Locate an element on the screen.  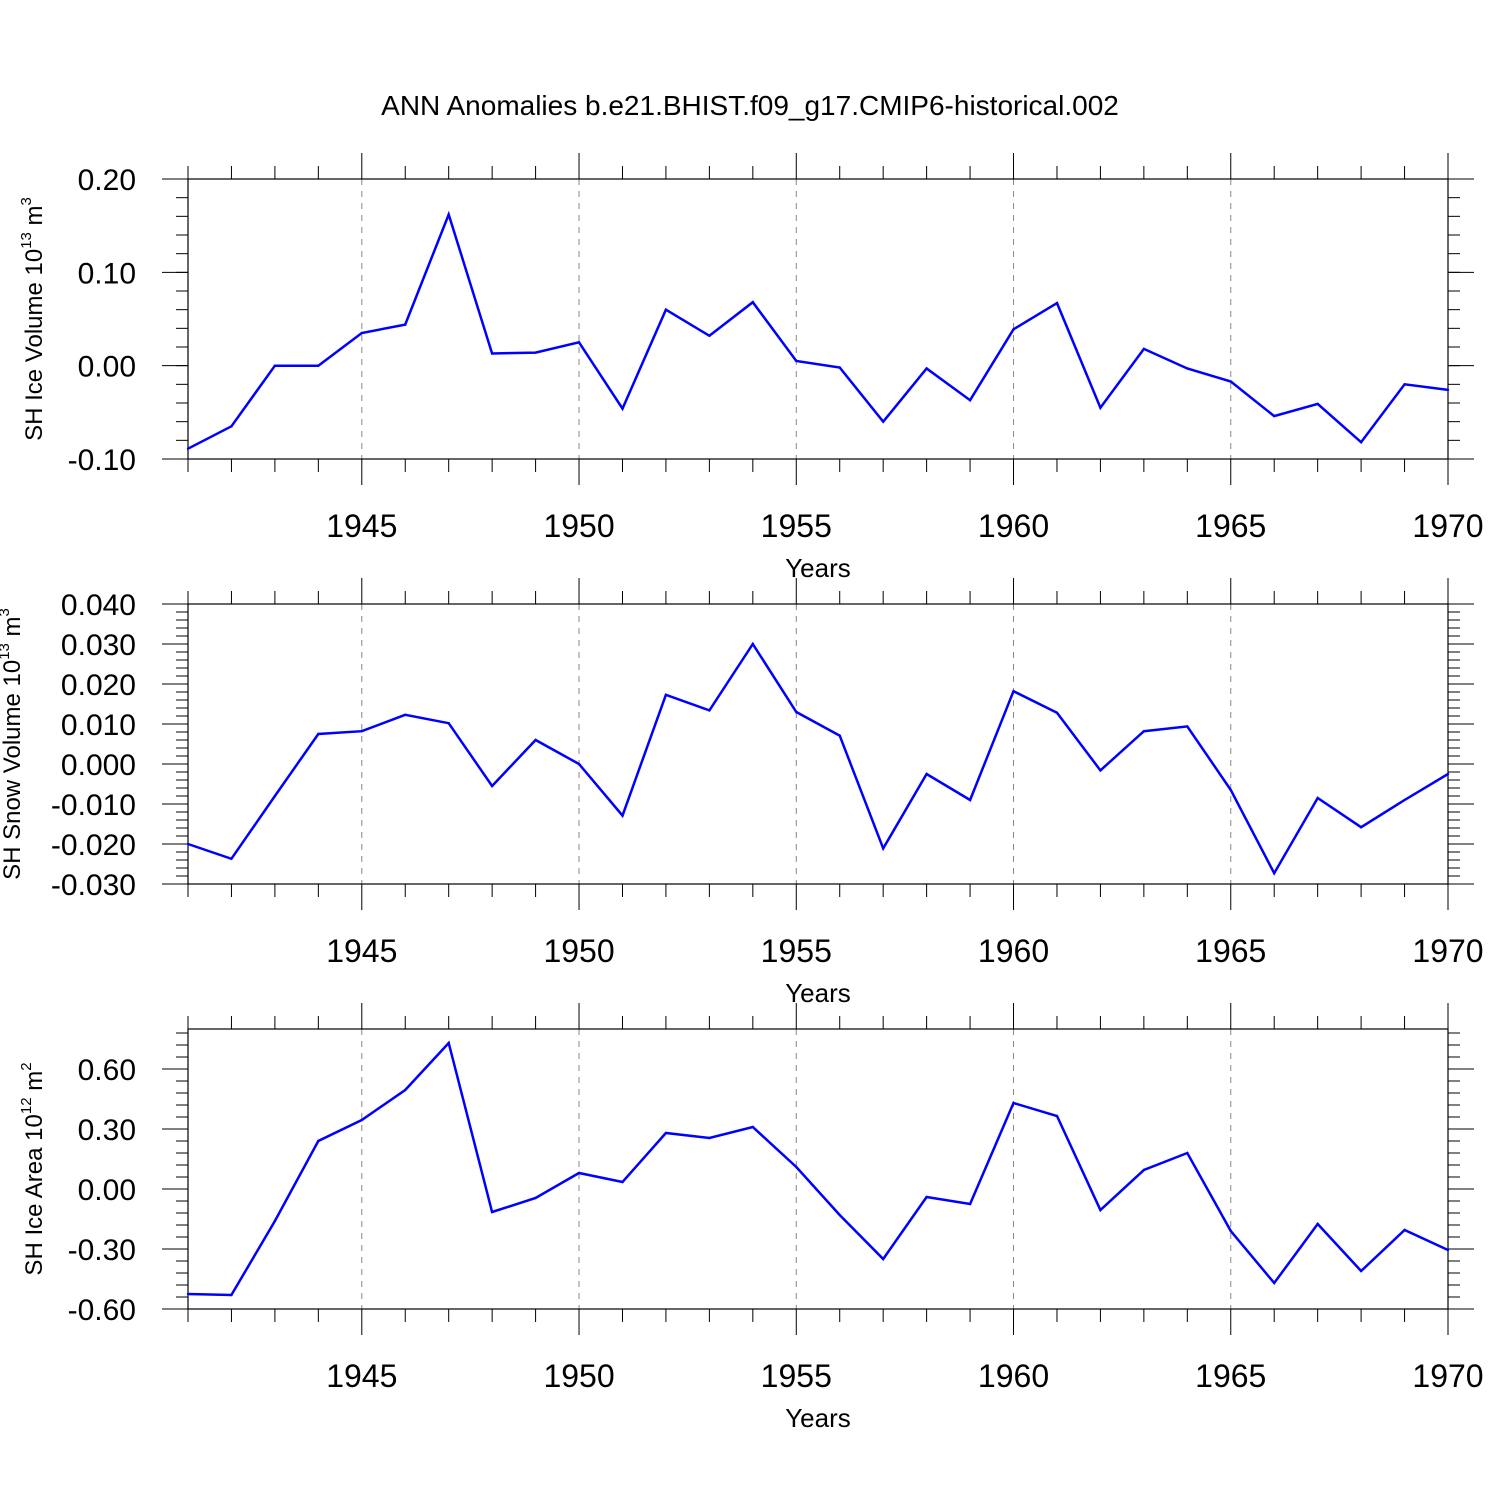
data-point-1956 is located at coordinates (839, 735).